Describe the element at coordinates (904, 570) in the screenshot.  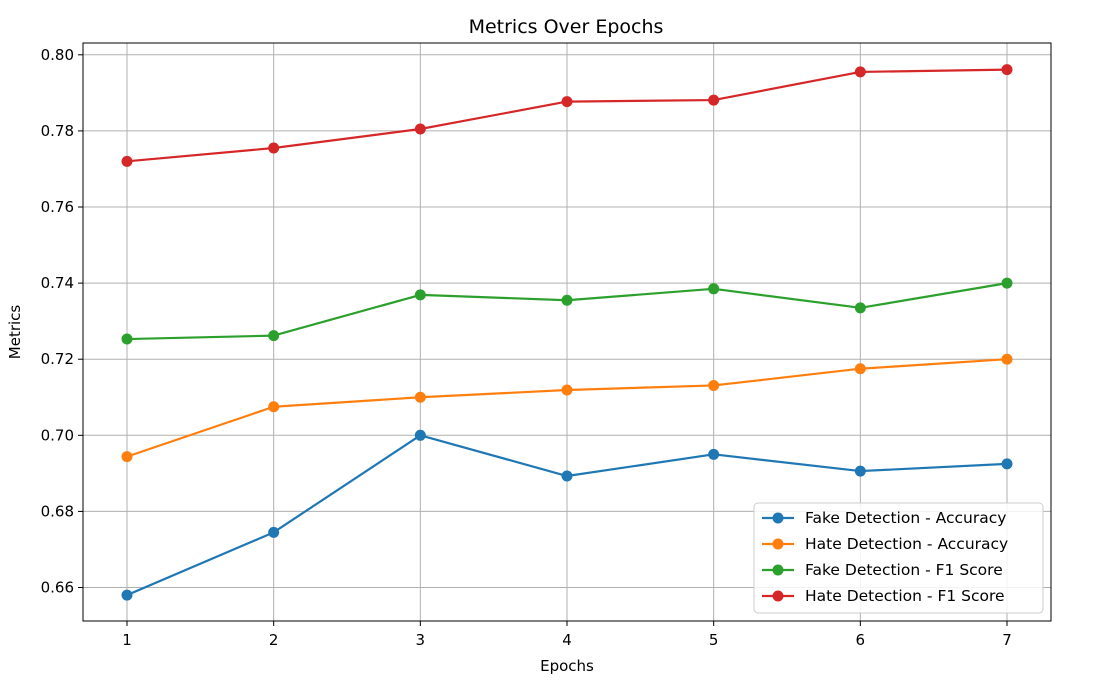
I see `legend-label: Fake Detection - F1 Score` at that location.